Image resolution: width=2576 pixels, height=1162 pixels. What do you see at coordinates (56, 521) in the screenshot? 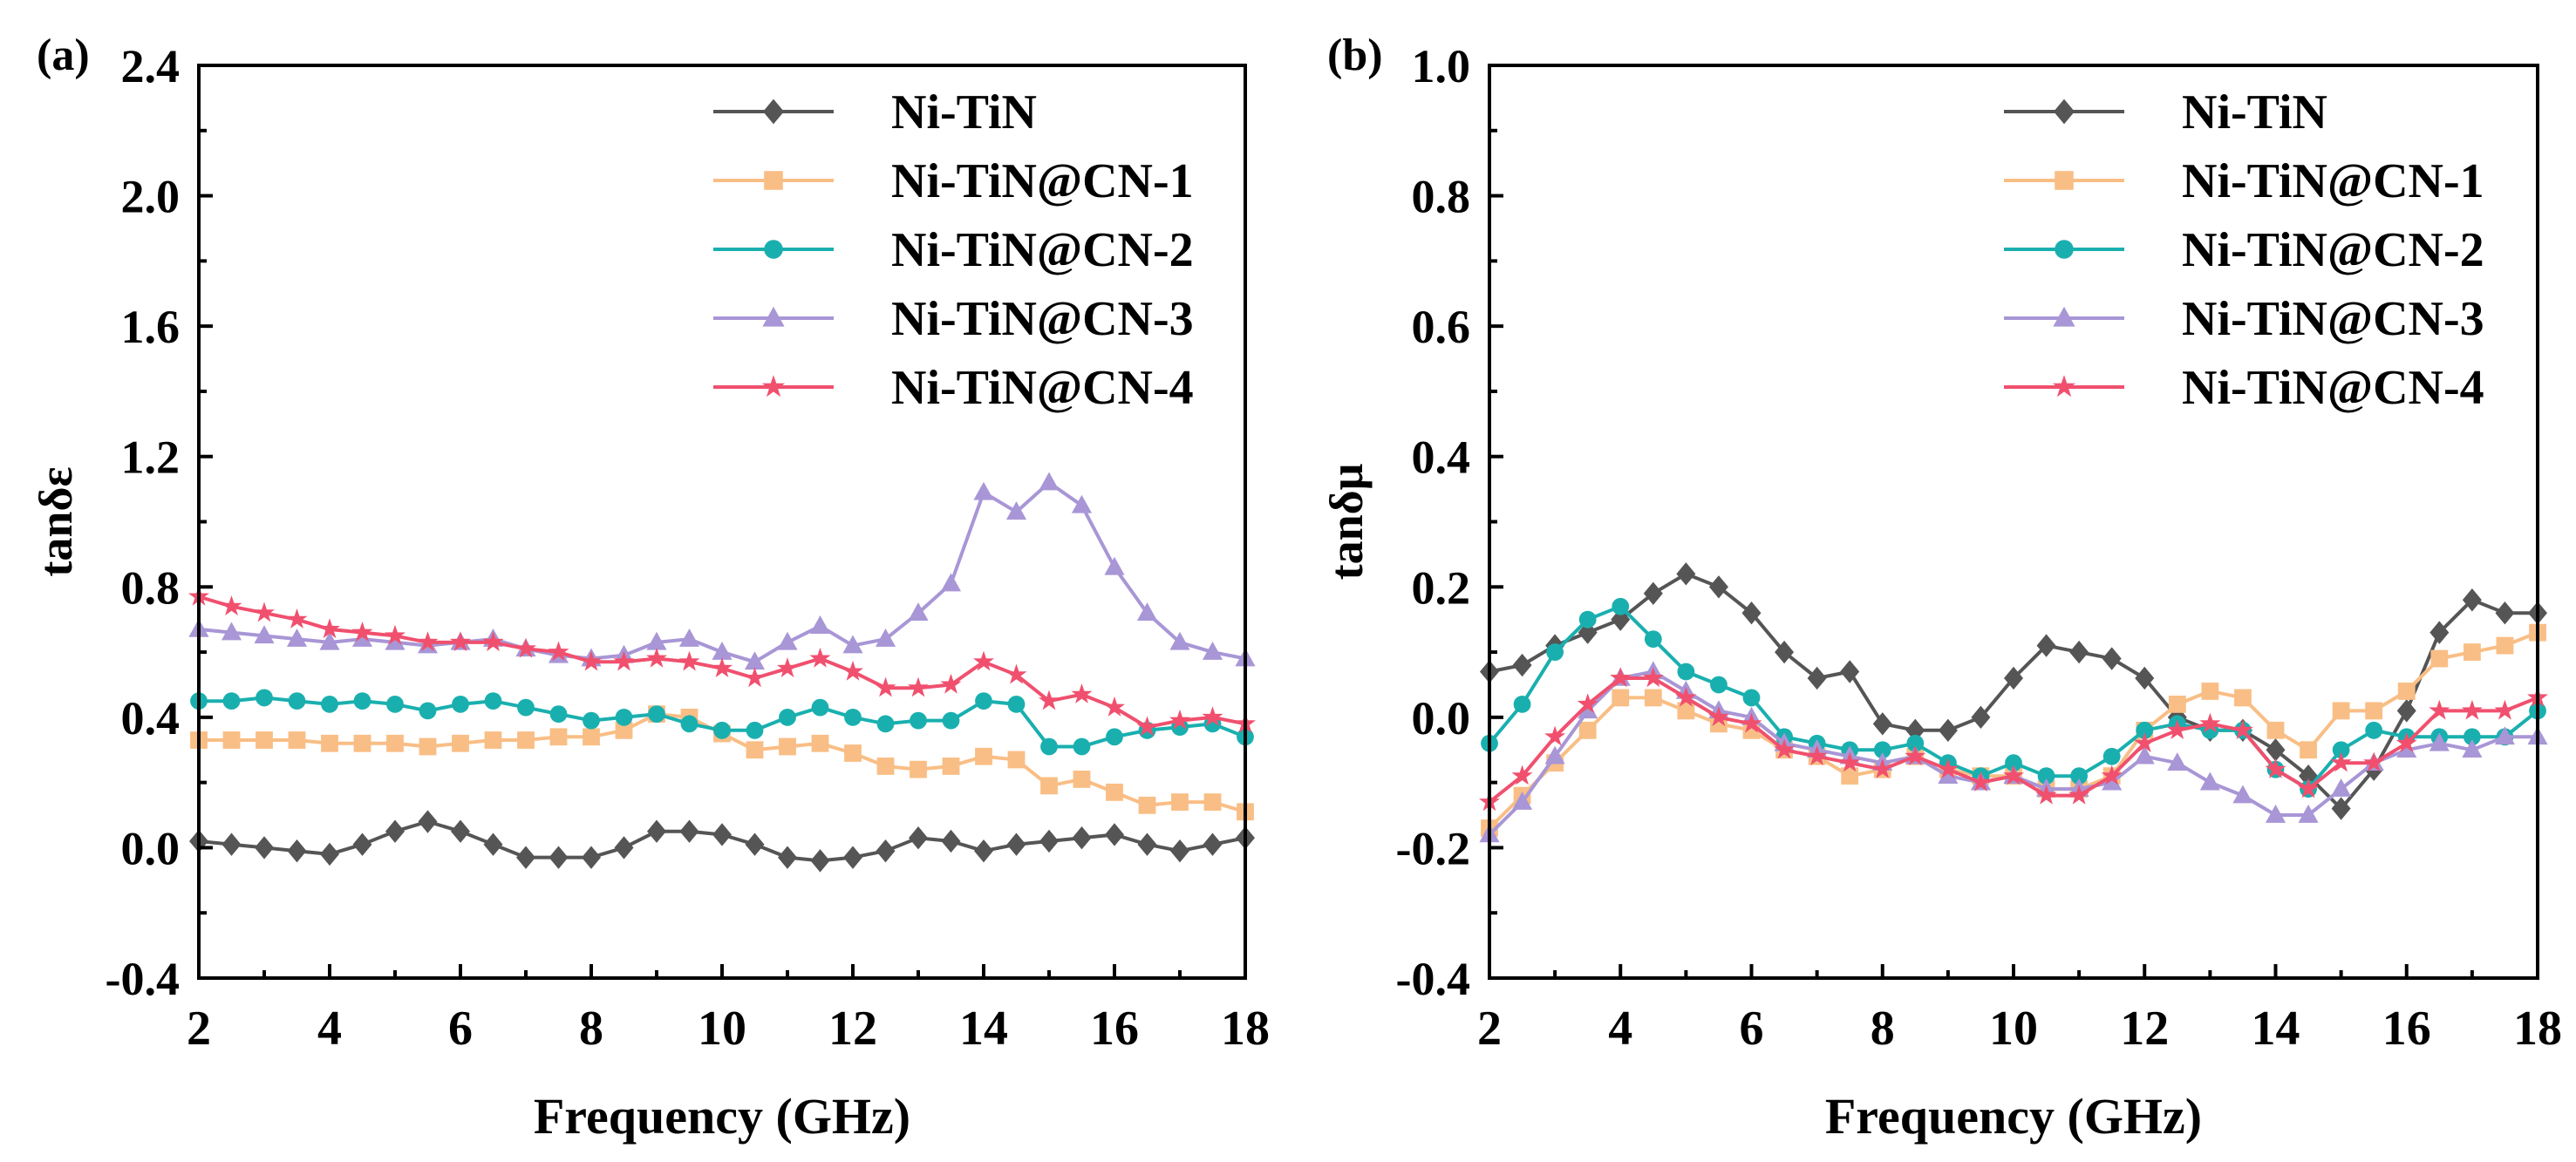
I see `y-axis-label: tanδε` at bounding box center [56, 521].